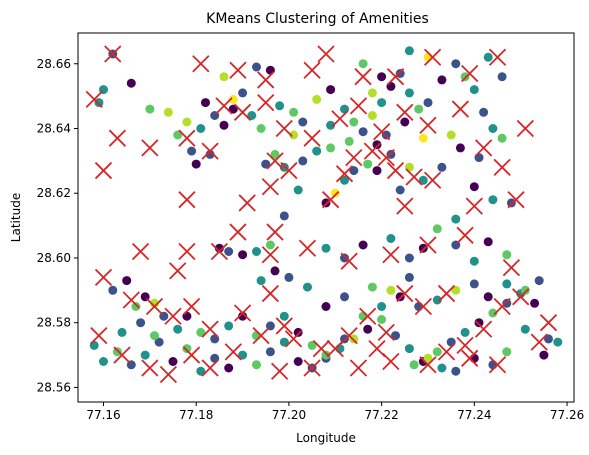 The image size is (589, 455). I want to click on y-tick-label: 28.60, so click(54, 258).